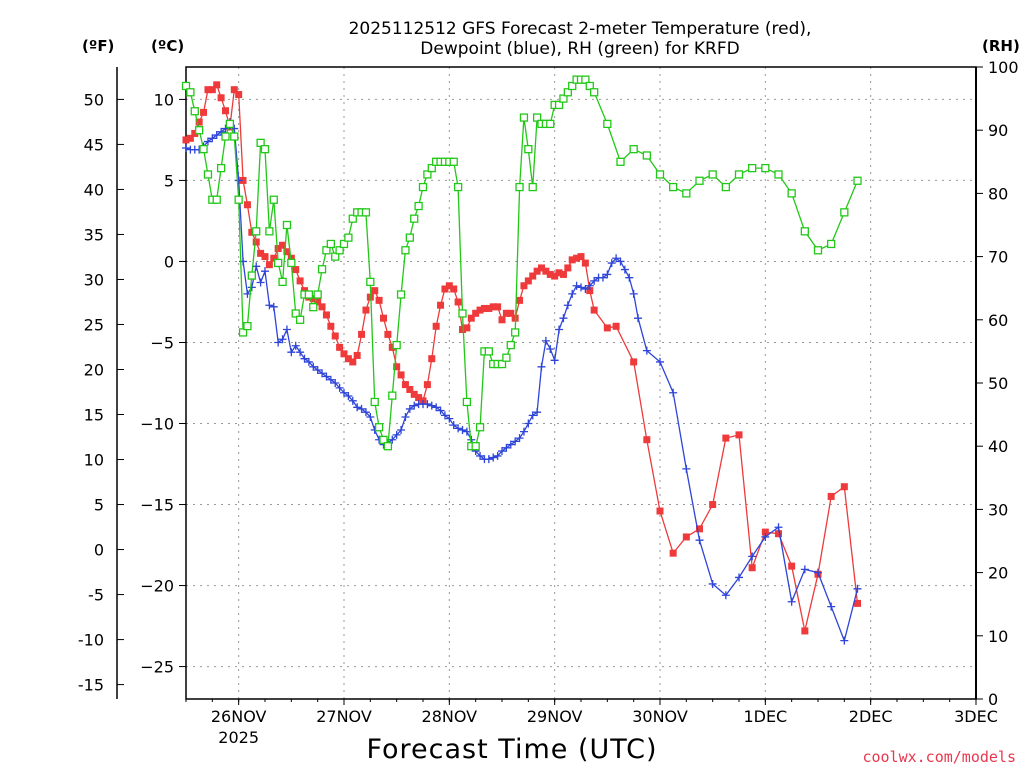 Image resolution: width=1024 pixels, height=768 pixels. I want to click on rh-tick-label: 40, so click(998, 446).